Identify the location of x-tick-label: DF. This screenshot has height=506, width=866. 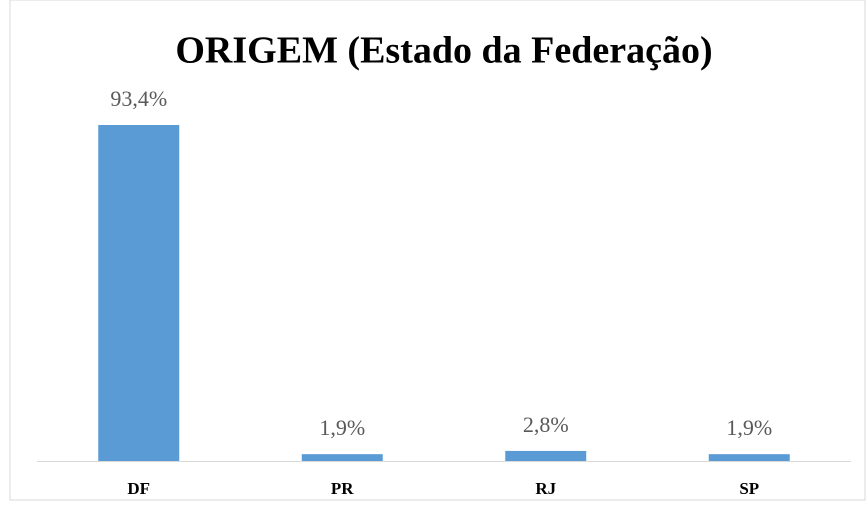
(138, 488).